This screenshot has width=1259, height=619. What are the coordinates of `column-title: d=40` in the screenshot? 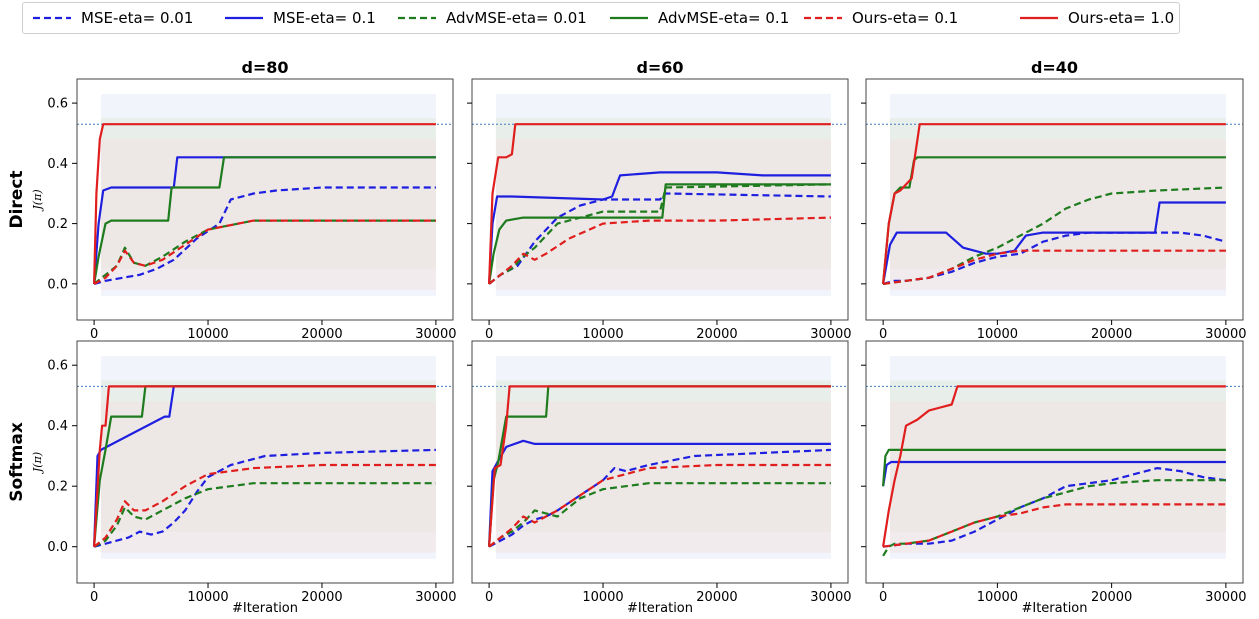 It's located at (1054, 67).